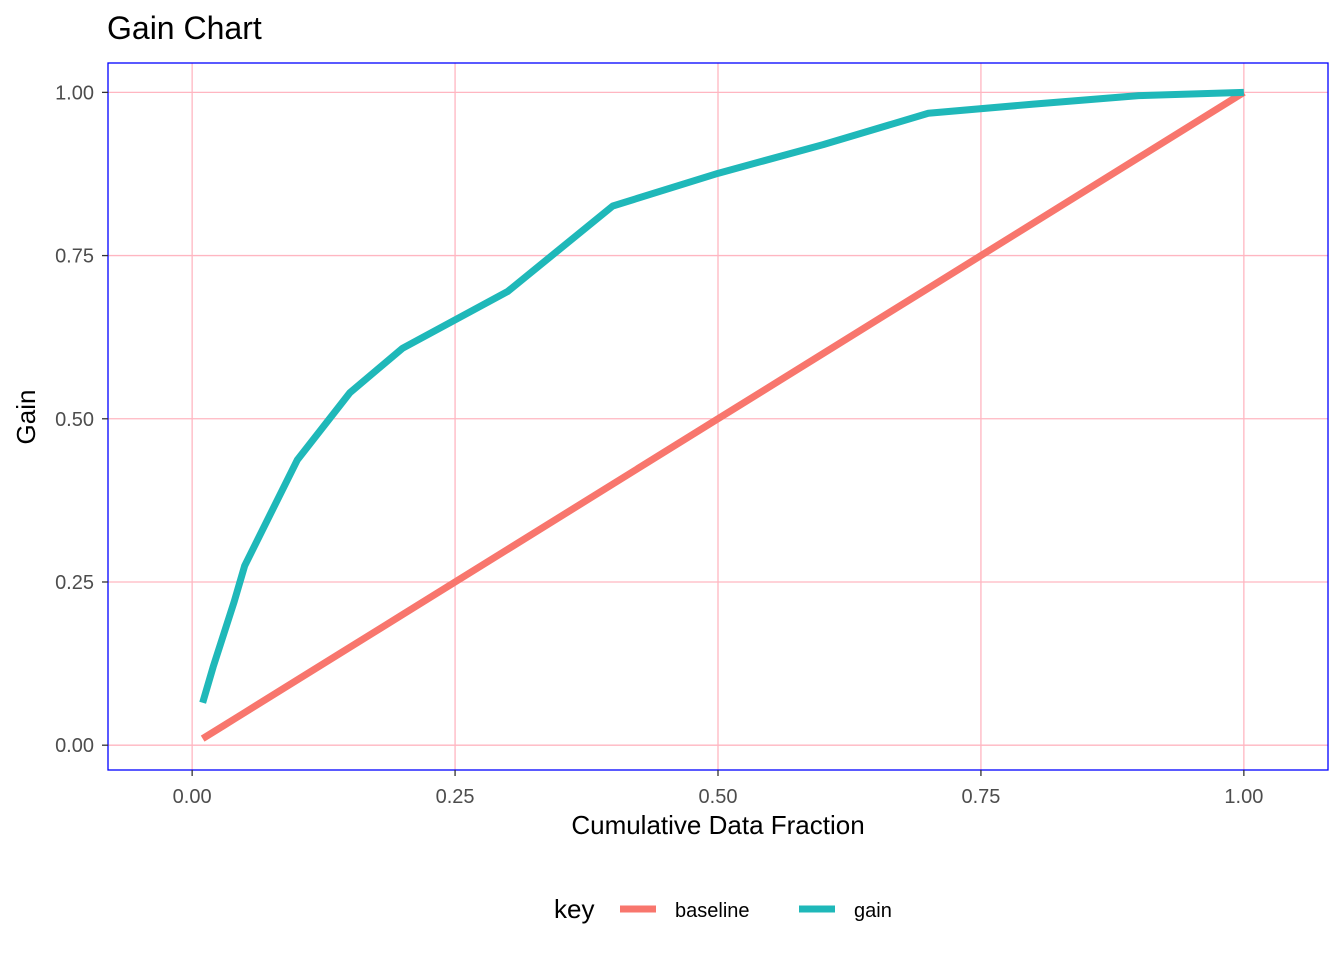 The height and width of the screenshot is (960, 1344). Describe the element at coordinates (26, 417) in the screenshot. I see `y-axis-title: Gain` at that location.